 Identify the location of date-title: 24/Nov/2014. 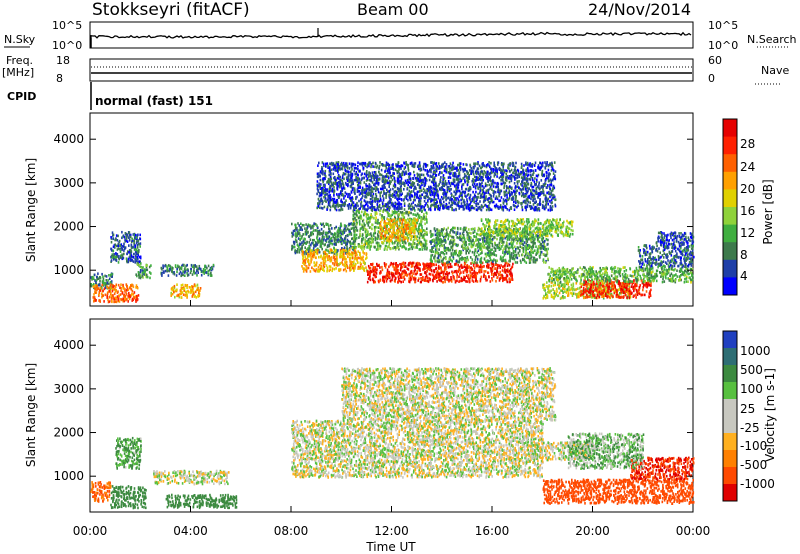
(639, 9).